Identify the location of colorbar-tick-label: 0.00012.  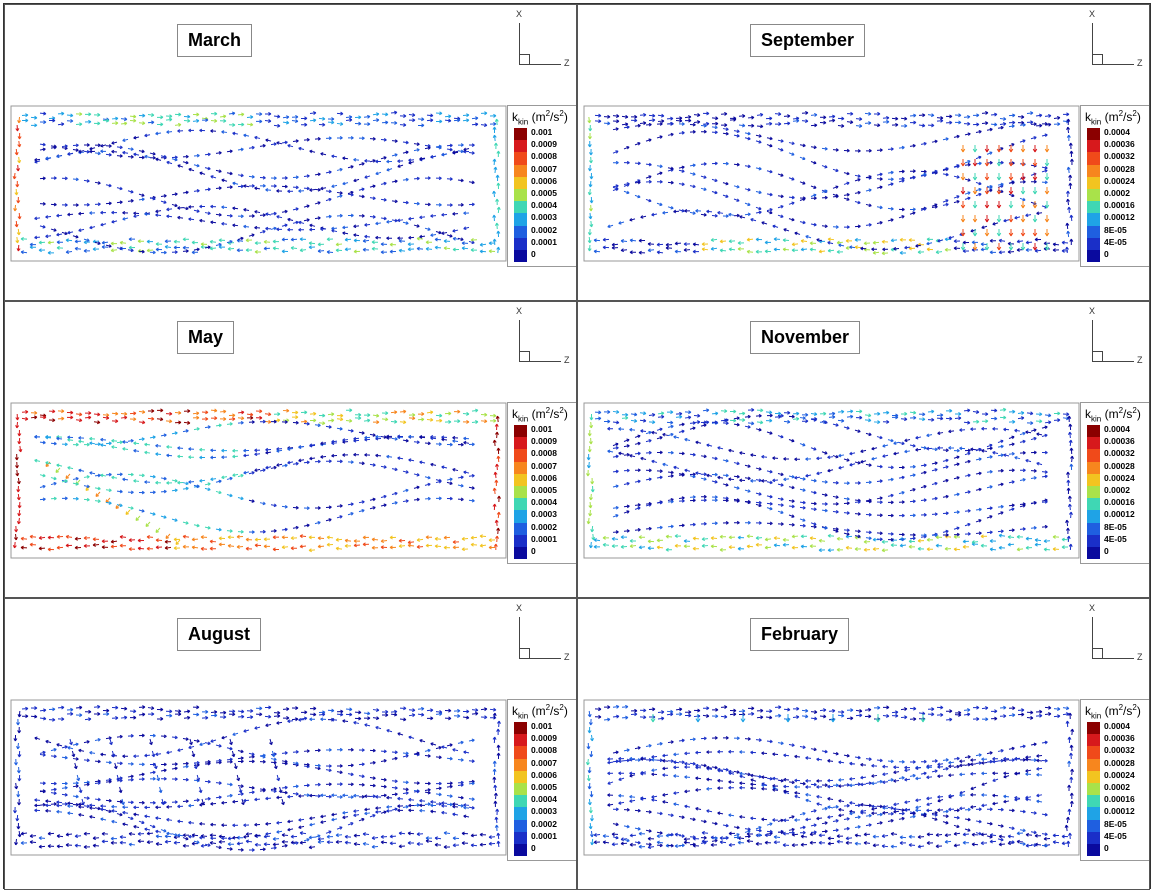
(1119, 514).